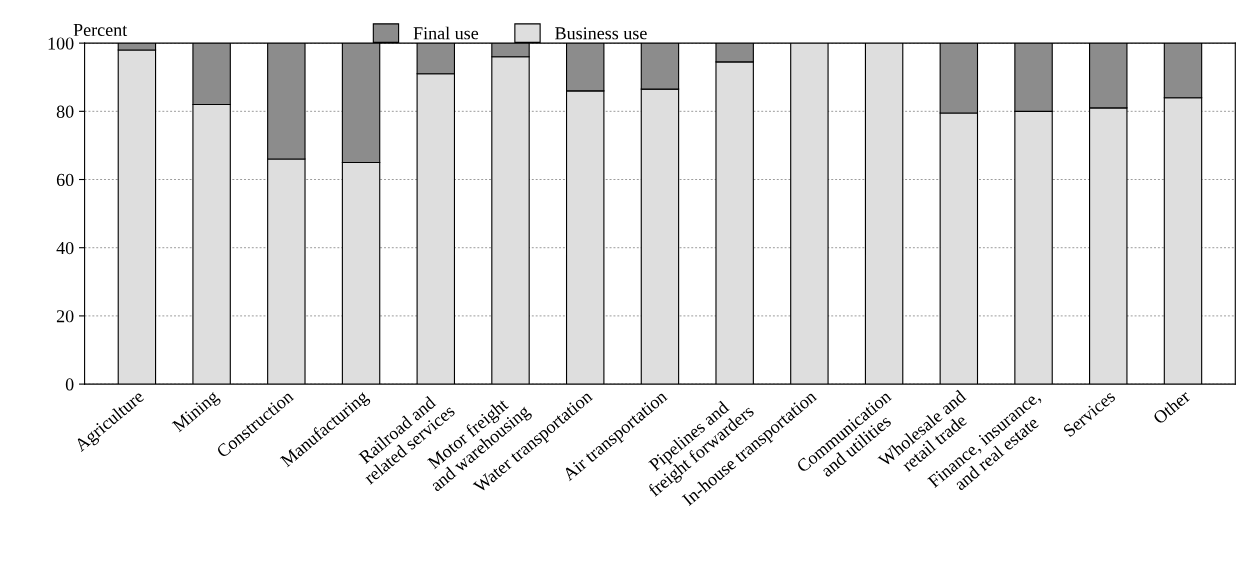 This screenshot has height=575, width=1244. What do you see at coordinates (65, 316) in the screenshot?
I see `y-tick-label: 20` at bounding box center [65, 316].